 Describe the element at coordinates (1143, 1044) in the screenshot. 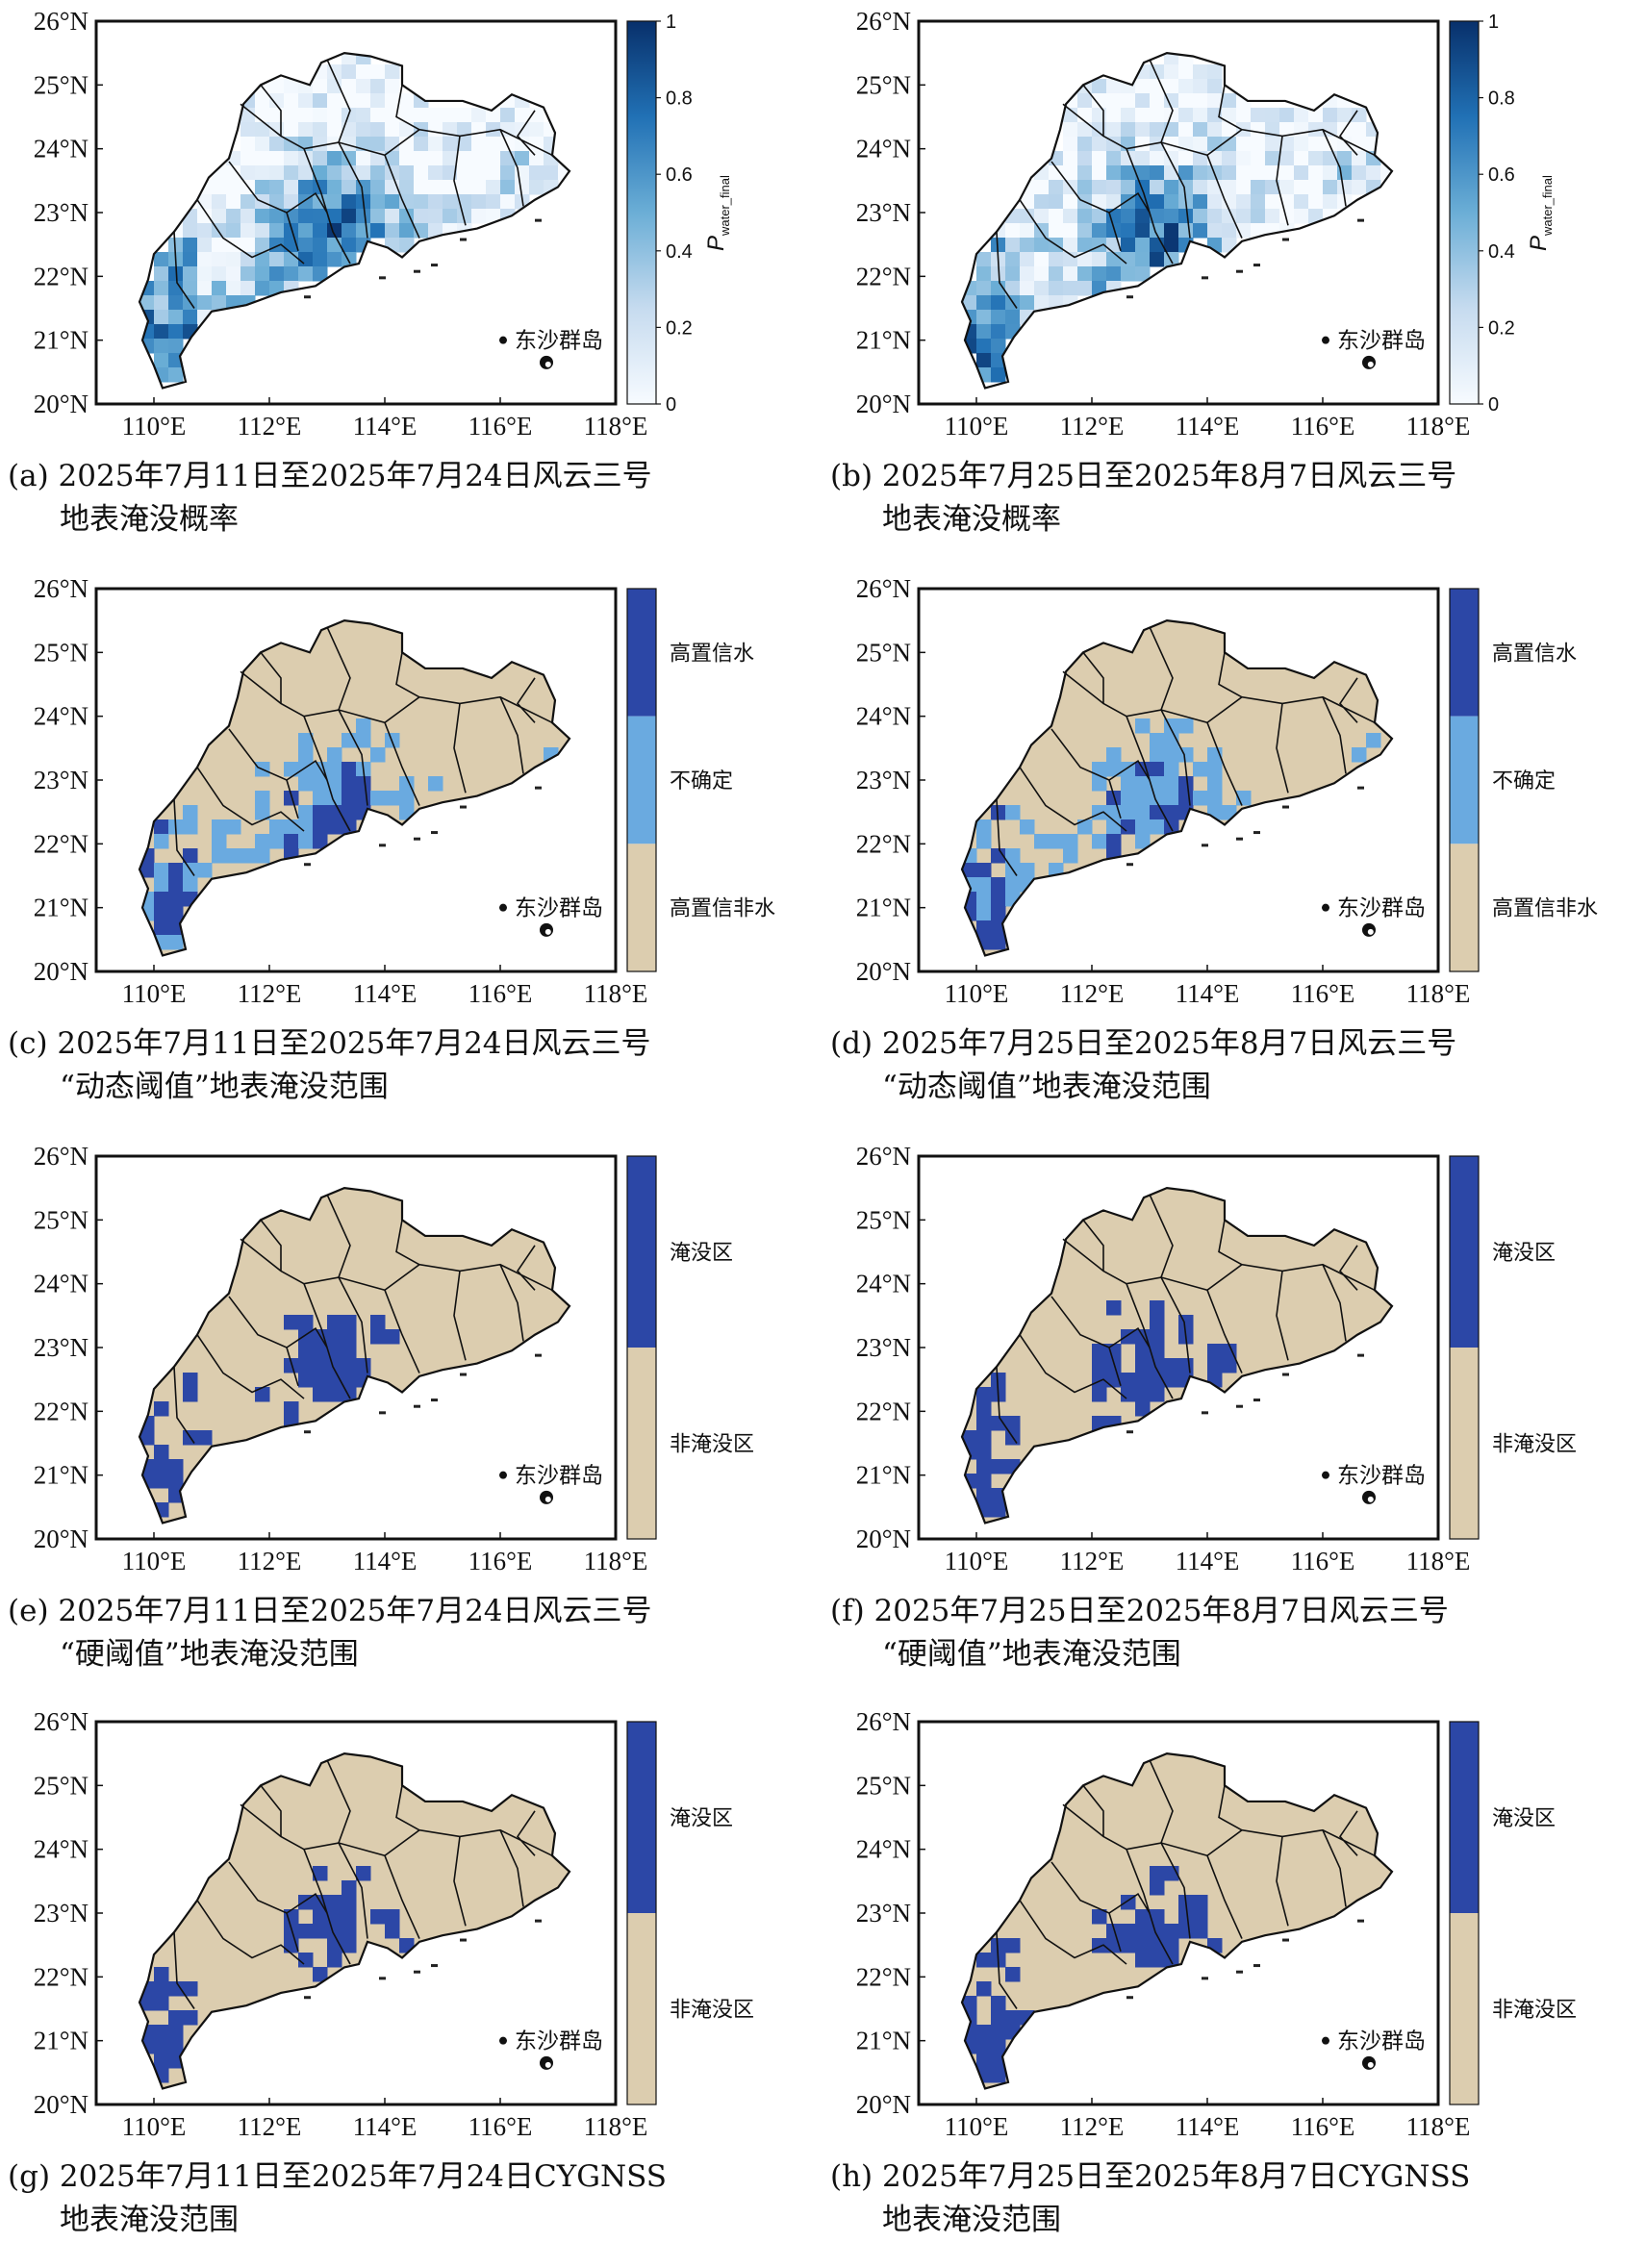

I see `caption-line-1: (d) 2025年7月25日至2025年8月7日风云三号` at that location.